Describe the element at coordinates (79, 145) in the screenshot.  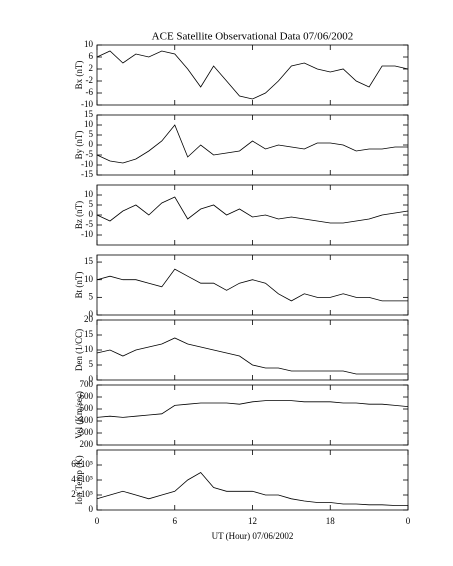
I see `y-axis-label: By (nT)` at that location.